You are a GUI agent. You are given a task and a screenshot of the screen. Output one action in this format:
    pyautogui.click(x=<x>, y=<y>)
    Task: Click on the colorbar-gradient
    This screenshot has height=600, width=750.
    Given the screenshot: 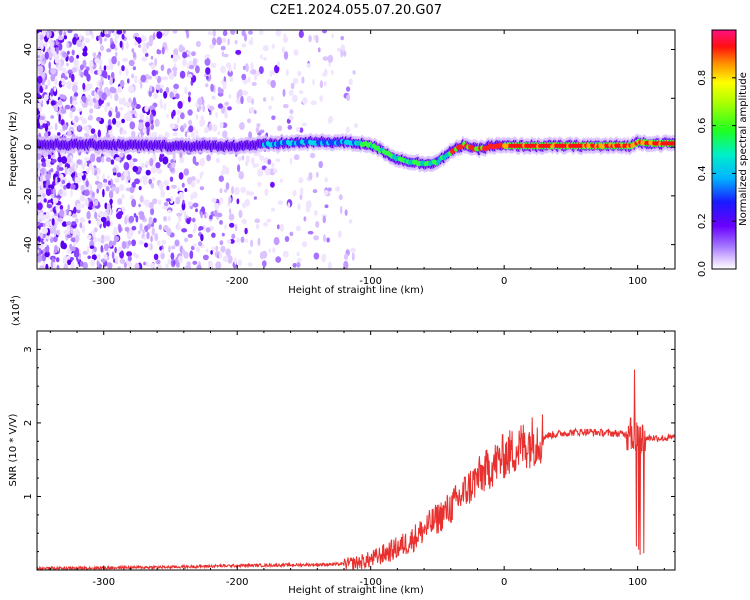 What is the action you would take?
    pyautogui.click(x=724, y=149)
    